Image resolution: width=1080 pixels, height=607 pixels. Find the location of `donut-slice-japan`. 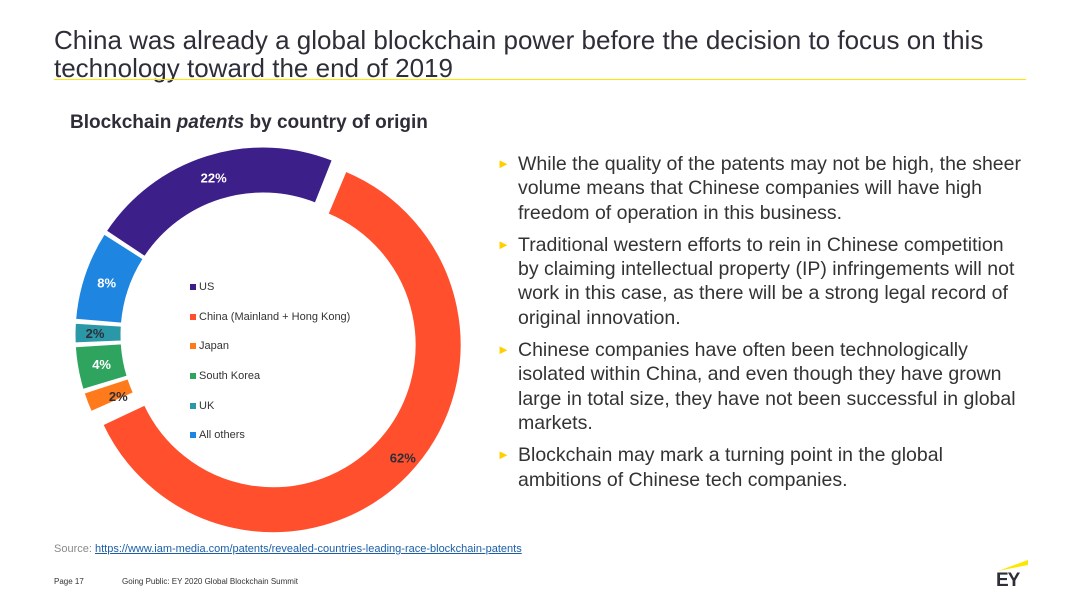

donut-slice-japan is located at coordinates (108, 395).